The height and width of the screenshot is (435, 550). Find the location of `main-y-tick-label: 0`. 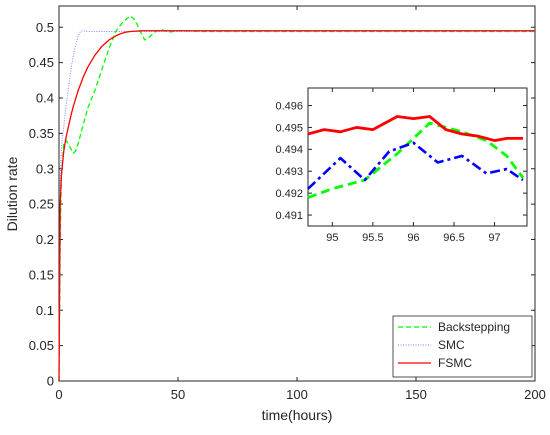

main-y-tick-label: 0 is located at coordinates (50, 381).